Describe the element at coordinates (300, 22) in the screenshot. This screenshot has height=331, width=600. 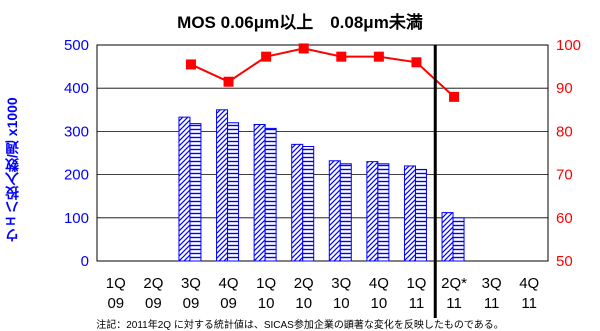
I see `chart-title: MOS 0.06μm以上 0.08μm未満` at that location.